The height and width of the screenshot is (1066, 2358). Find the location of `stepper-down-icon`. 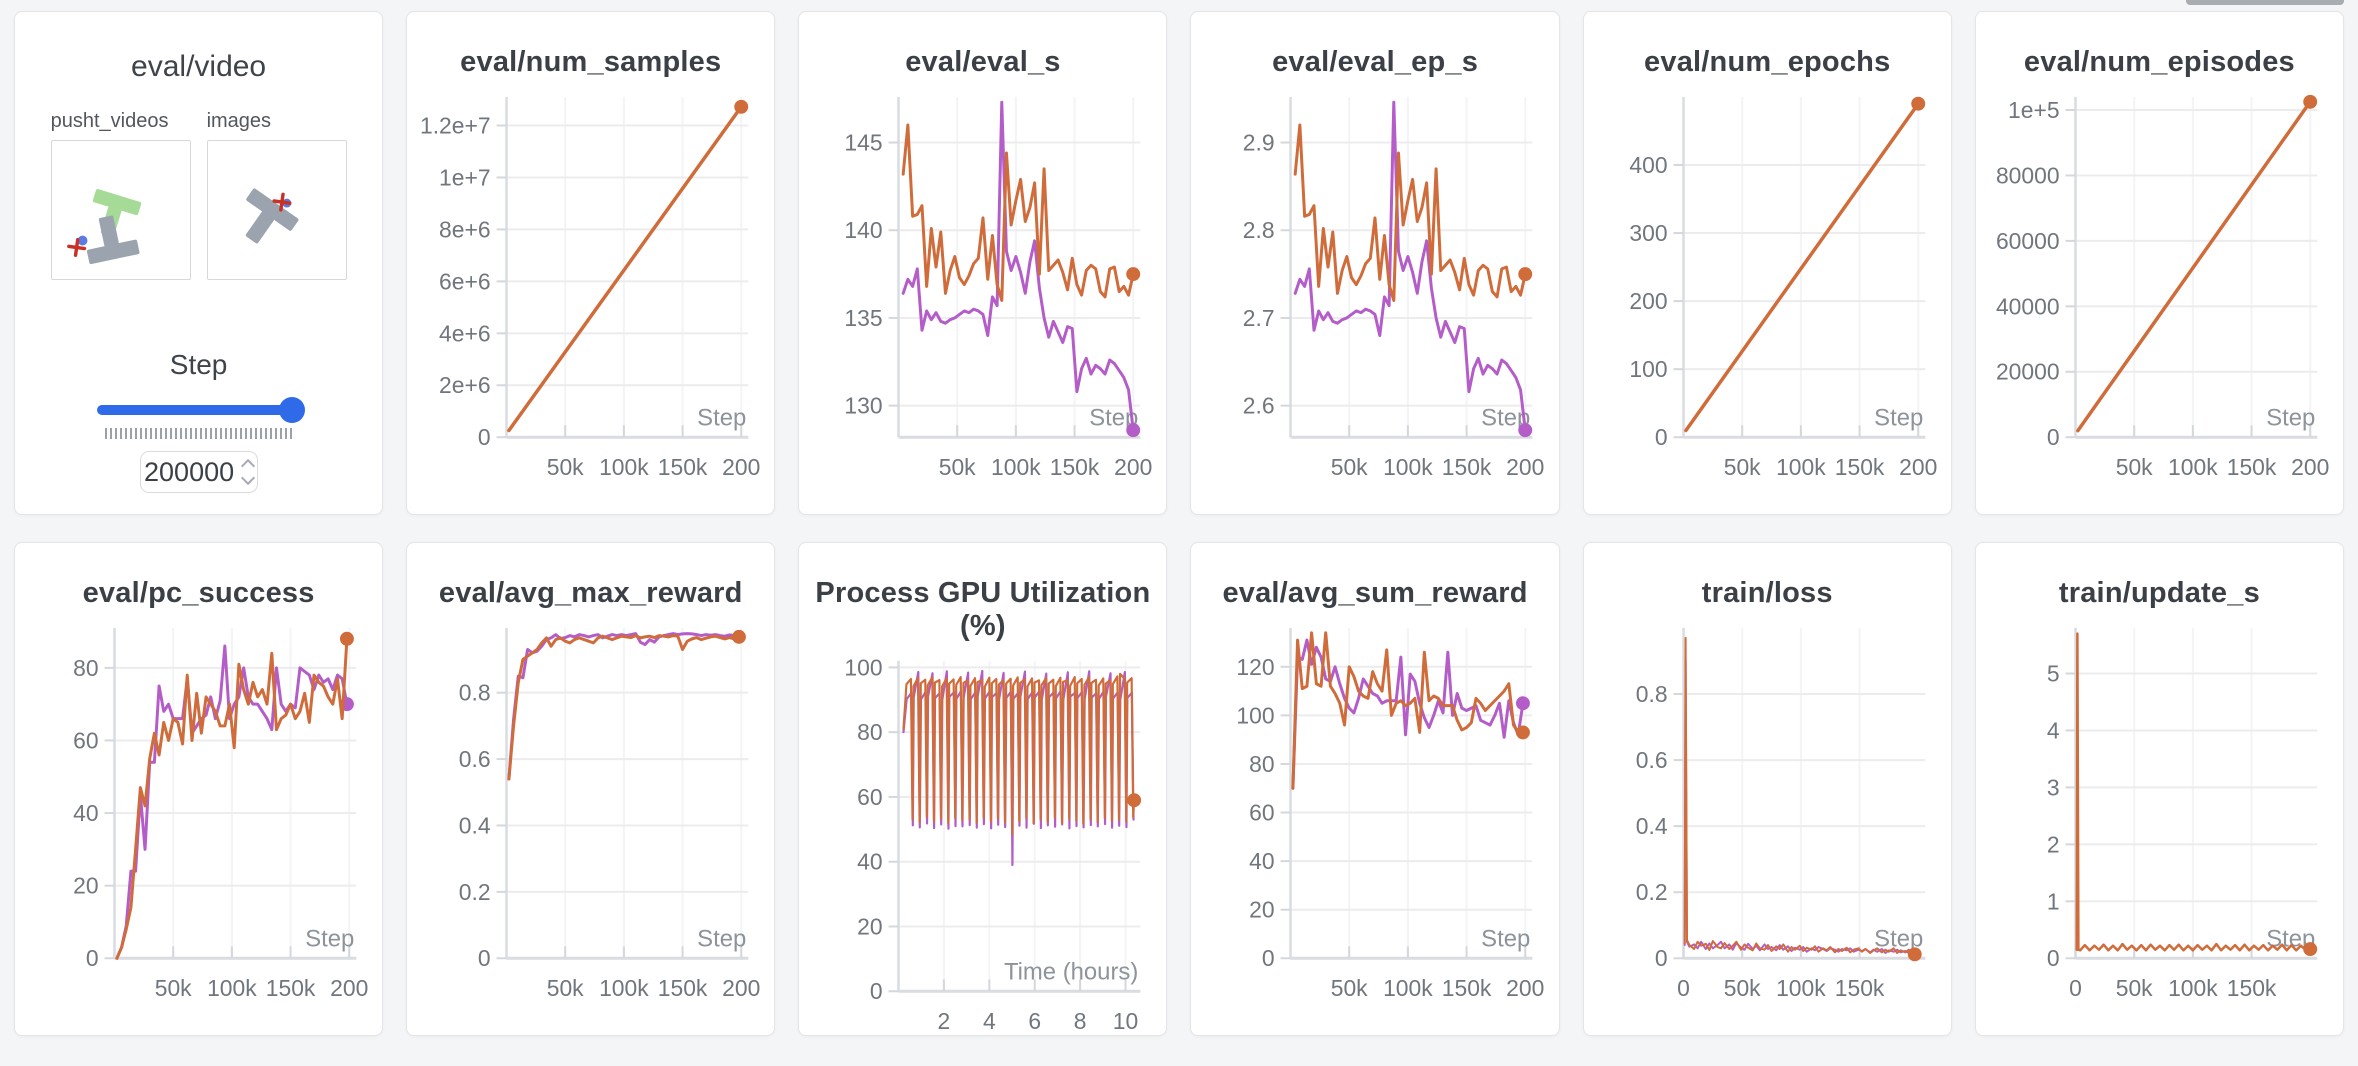

stepper-down-icon is located at coordinates (248, 478).